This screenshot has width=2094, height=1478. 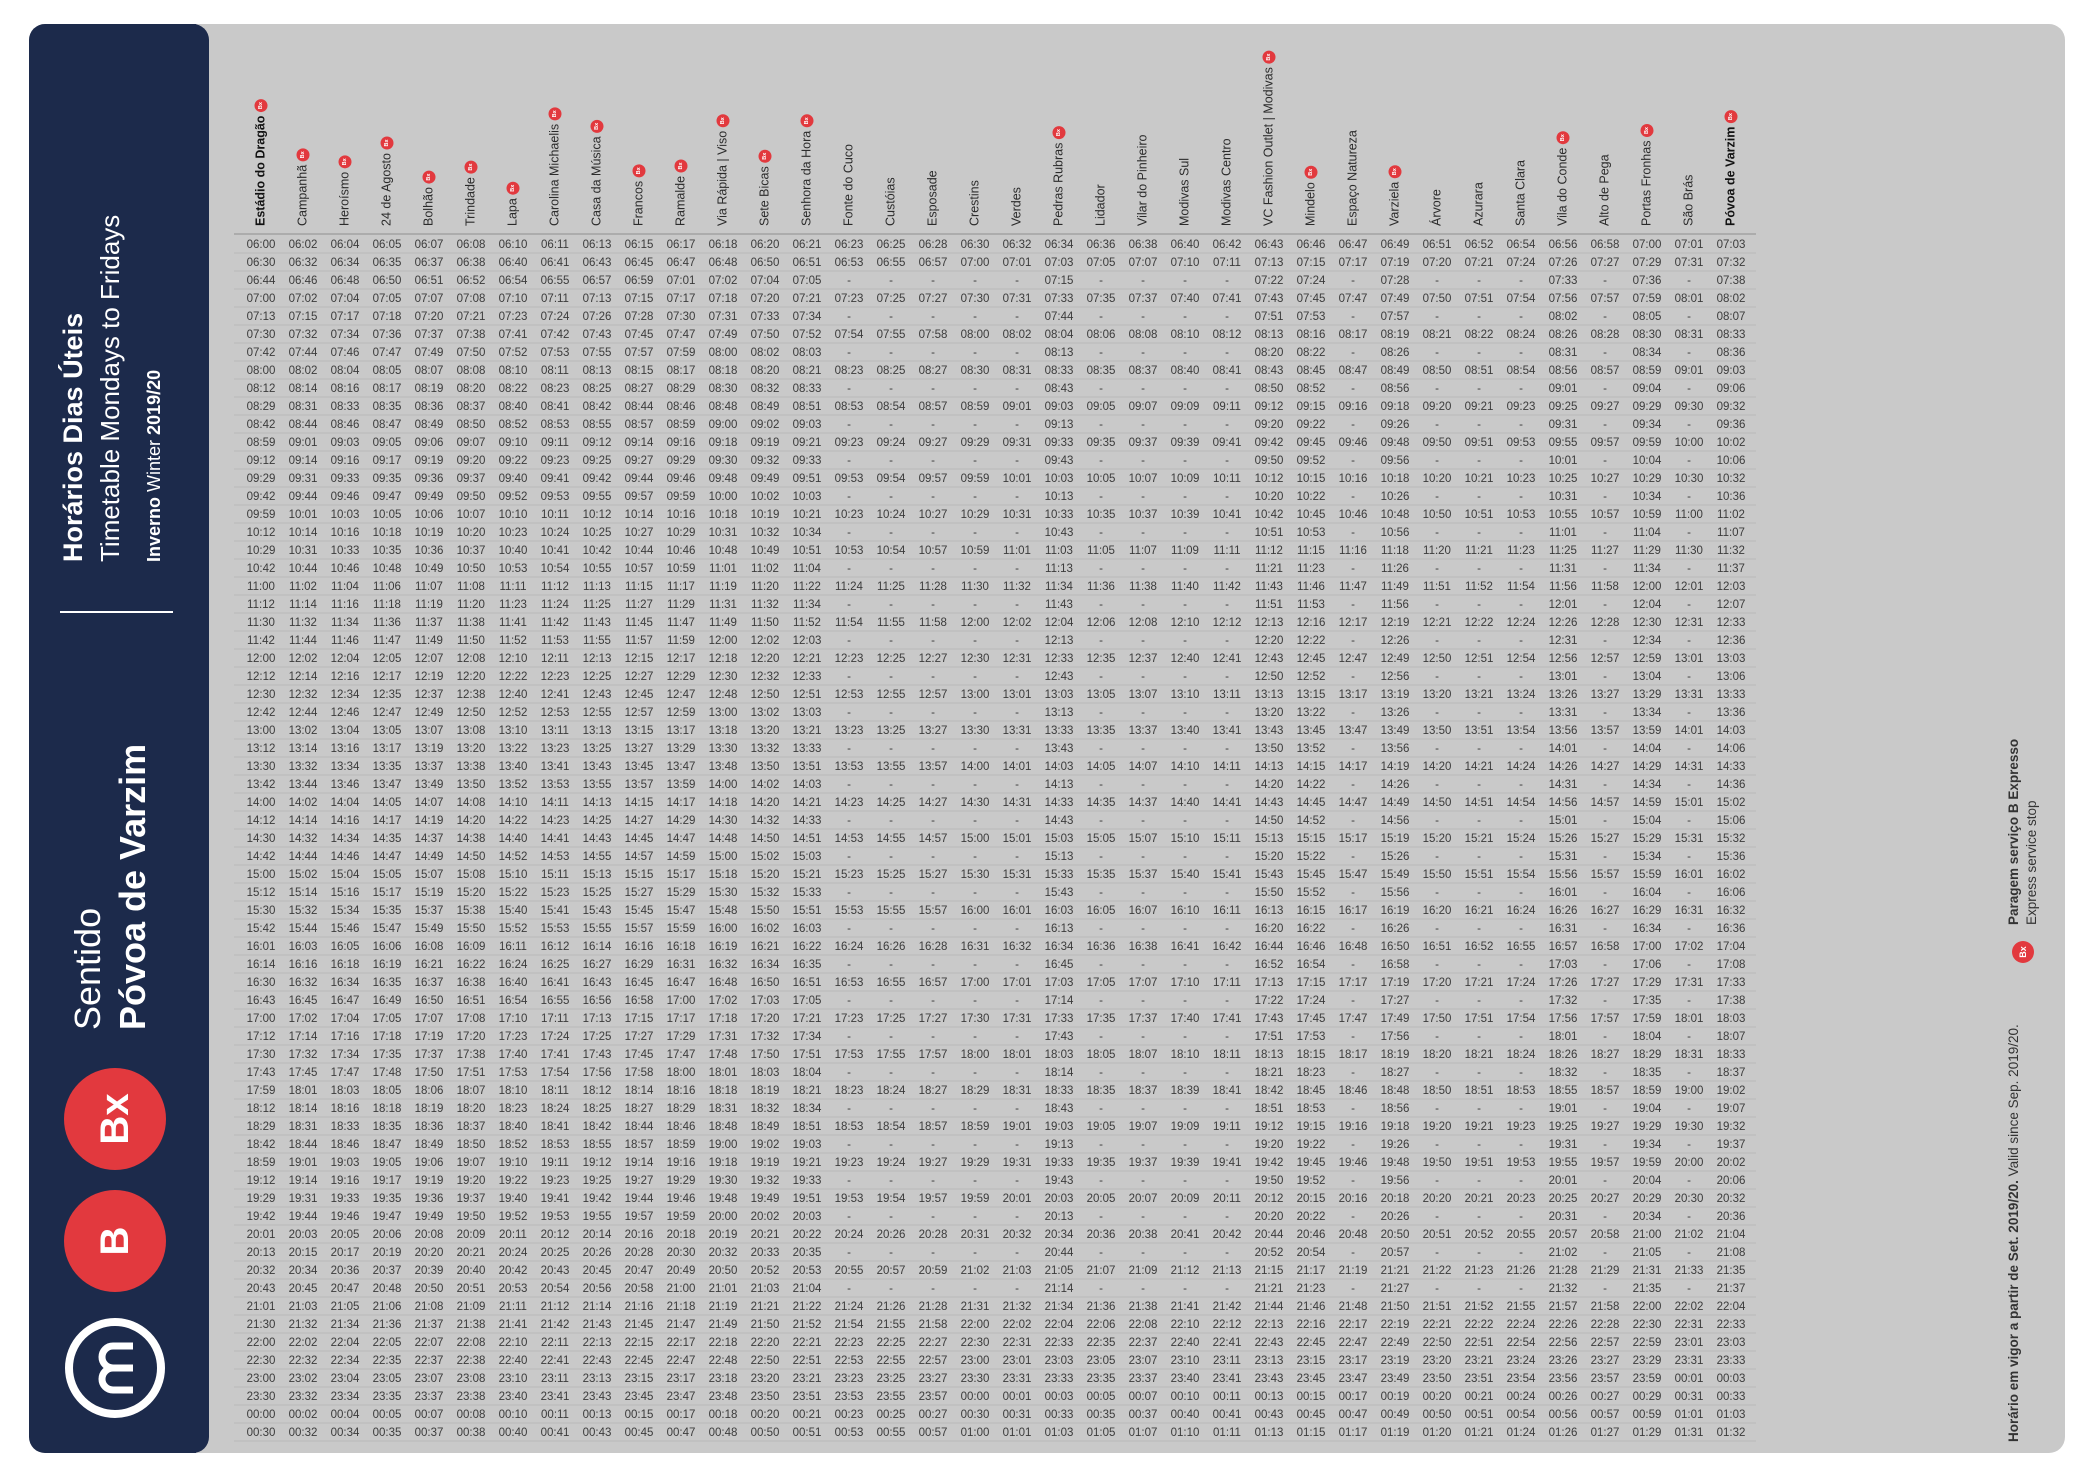 What do you see at coordinates (345, 1019) in the screenshot?
I see `time-cell: 17:04` at bounding box center [345, 1019].